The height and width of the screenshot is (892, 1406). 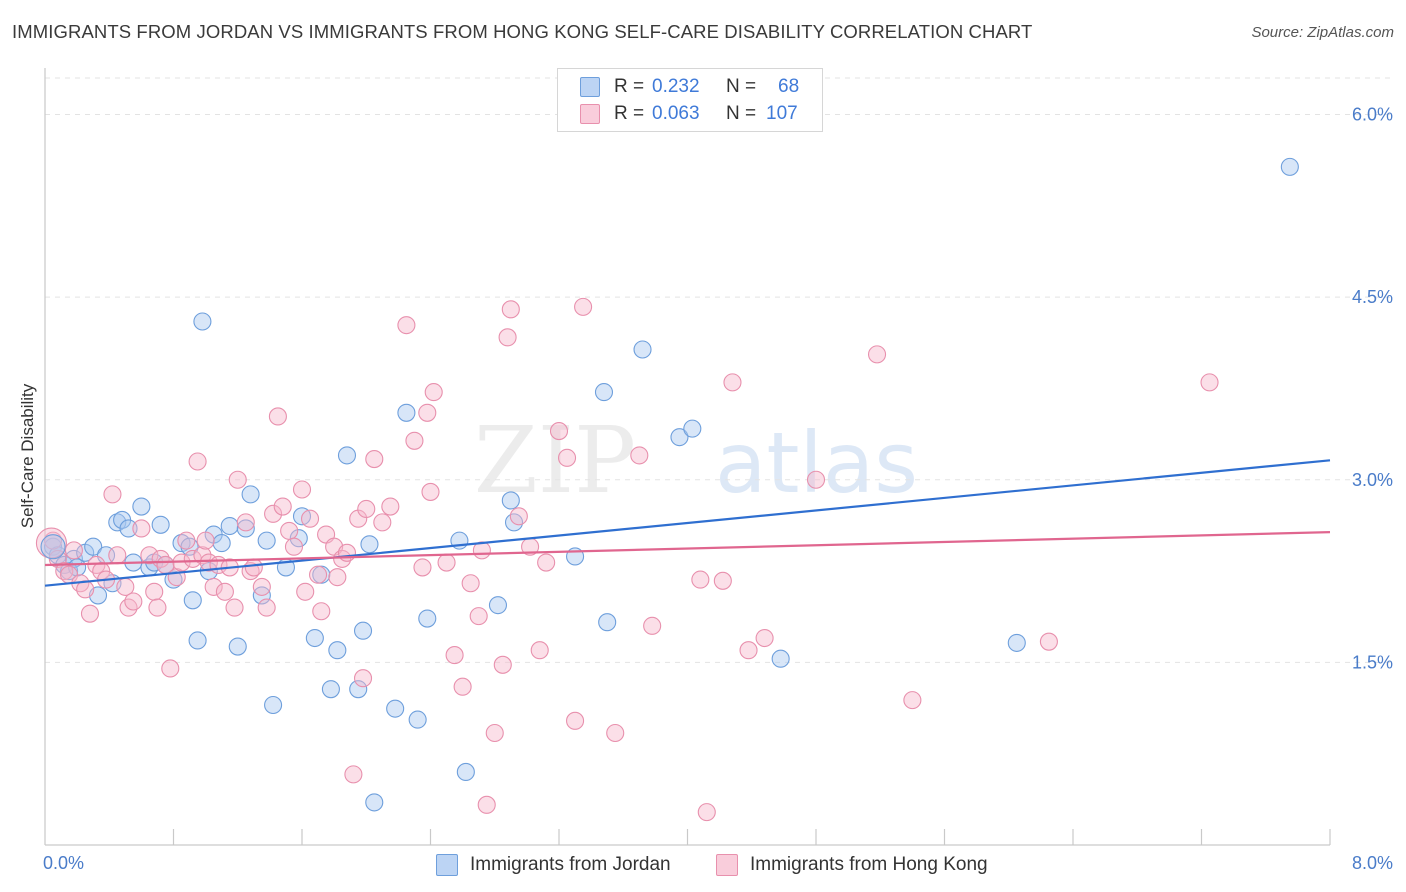 What do you see at coordinates (696, 460) in the screenshot?
I see `watermark: ZIP atlas` at bounding box center [696, 460].